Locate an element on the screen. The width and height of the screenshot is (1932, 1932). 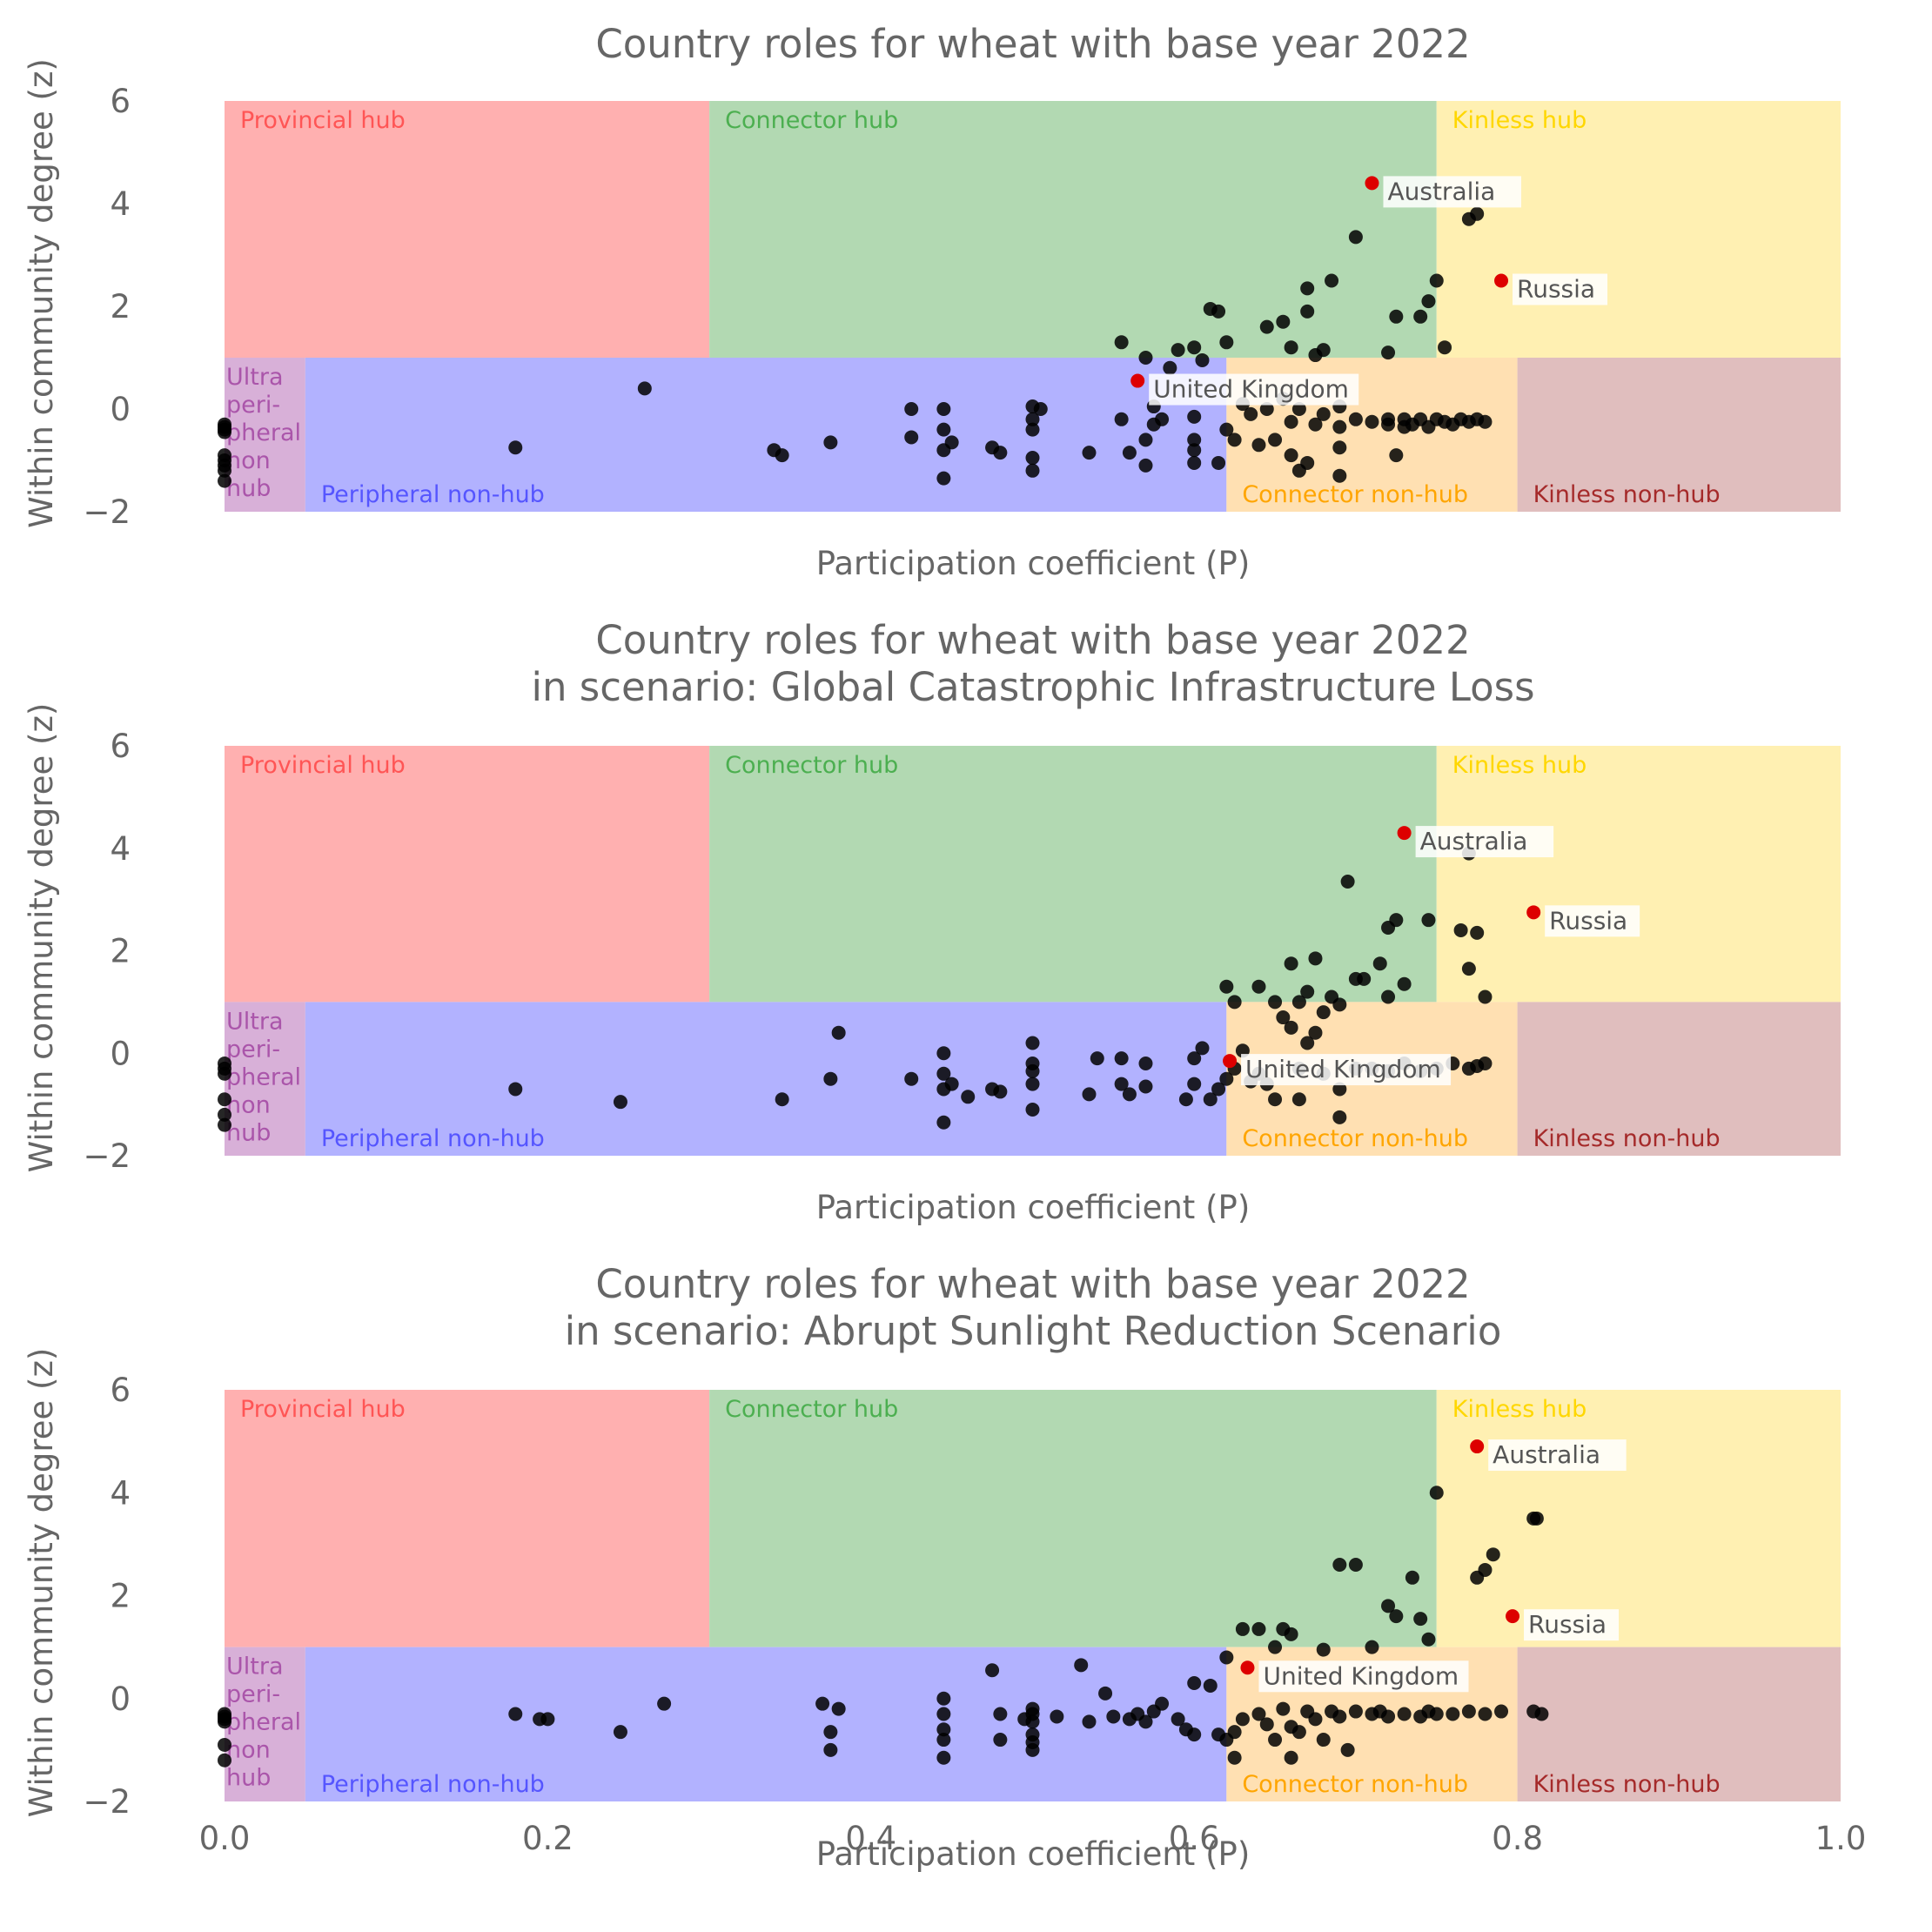
region-provincial-hub is located at coordinates (467, 1518).